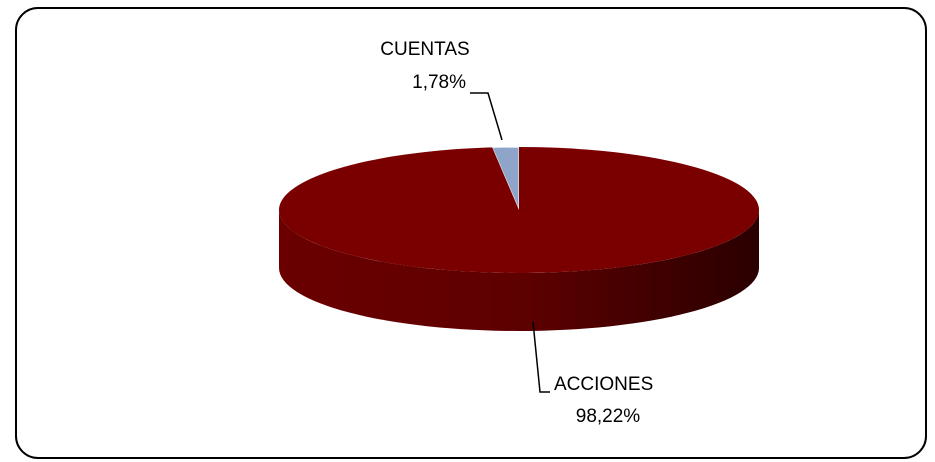 The width and height of the screenshot is (935, 462). I want to click on slice-value-label: 98,22%, so click(608, 416).